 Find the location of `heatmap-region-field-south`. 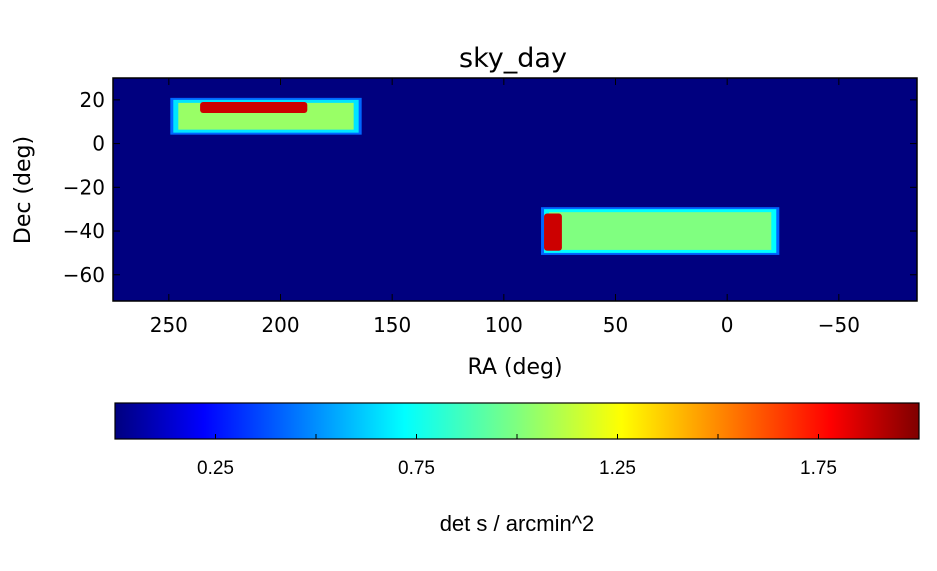

heatmap-region-field-south is located at coordinates (660, 231).